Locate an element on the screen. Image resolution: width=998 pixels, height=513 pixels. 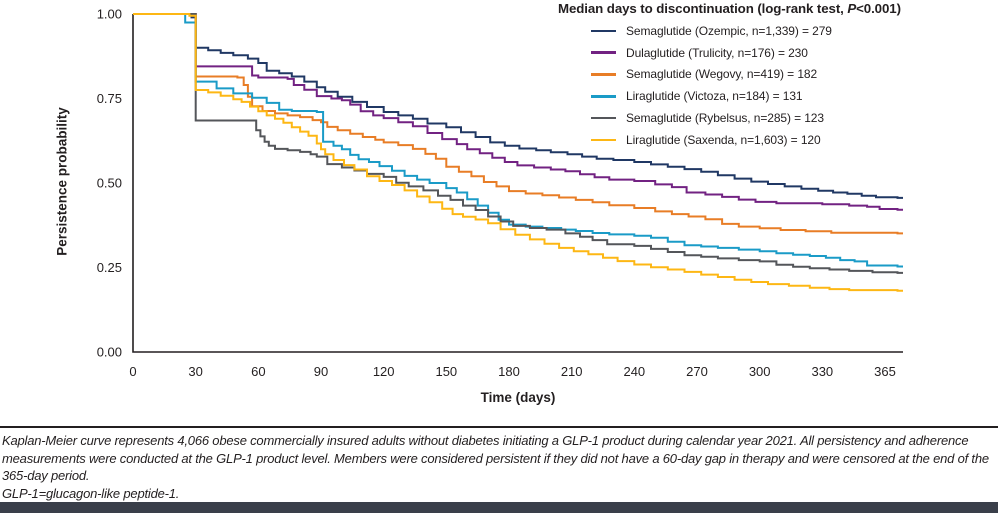
x-tick-label: 210 is located at coordinates (572, 371).